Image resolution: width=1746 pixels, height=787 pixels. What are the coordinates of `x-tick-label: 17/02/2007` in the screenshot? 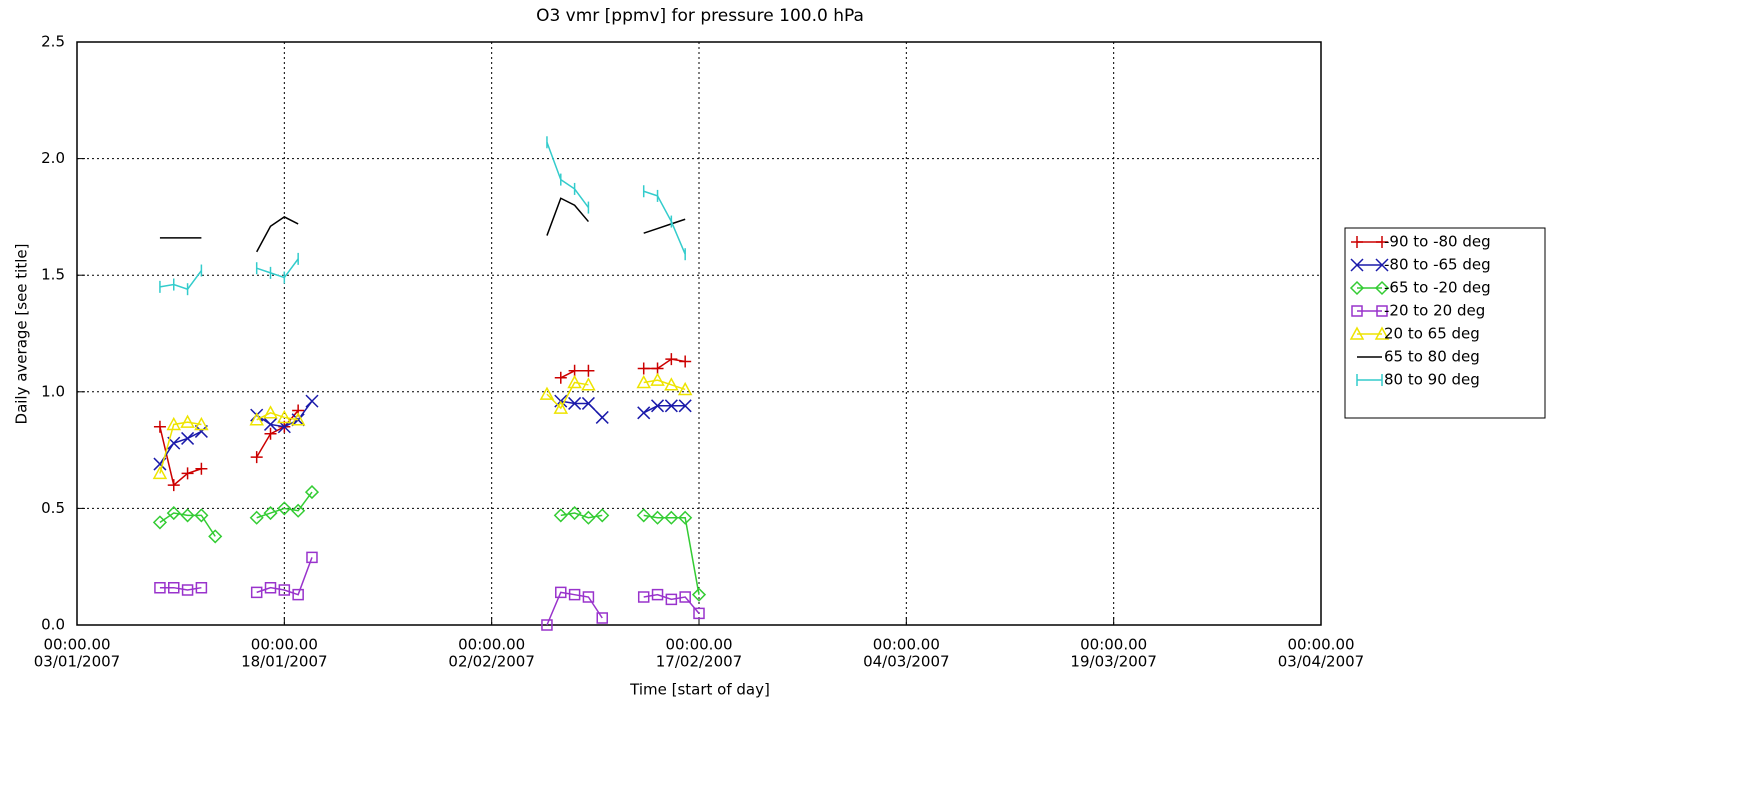 It's located at (699, 662).